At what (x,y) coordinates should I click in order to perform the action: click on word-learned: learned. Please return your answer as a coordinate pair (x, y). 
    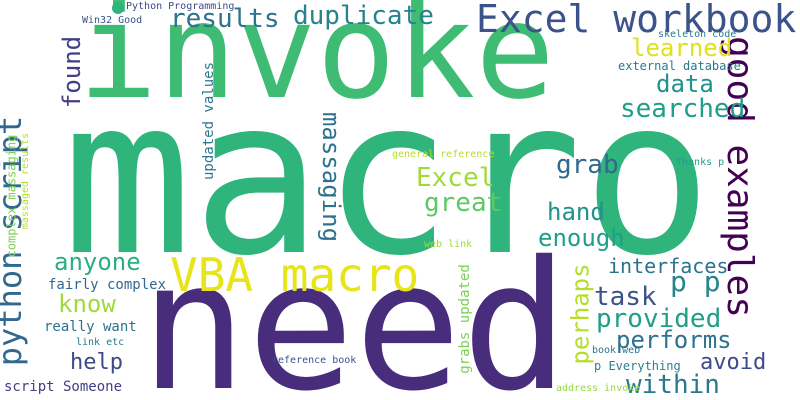
    Looking at the image, I should click on (682, 48).